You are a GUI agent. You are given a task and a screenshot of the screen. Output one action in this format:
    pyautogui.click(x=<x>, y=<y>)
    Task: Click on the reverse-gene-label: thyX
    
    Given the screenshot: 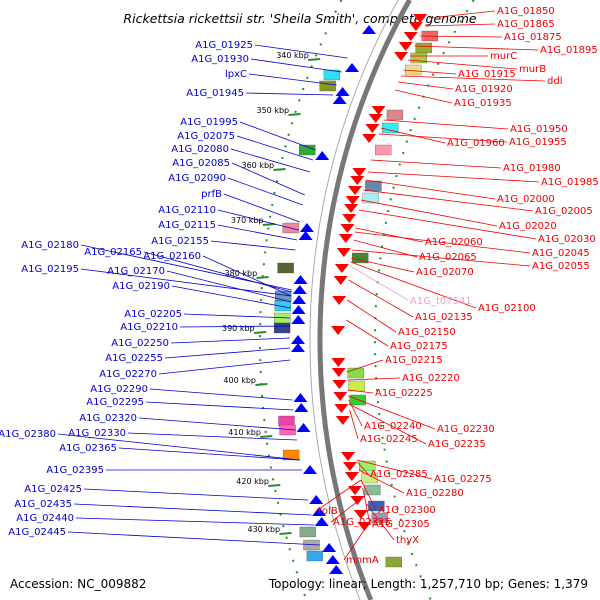 What is the action you would take?
    pyautogui.click(x=407, y=540)
    